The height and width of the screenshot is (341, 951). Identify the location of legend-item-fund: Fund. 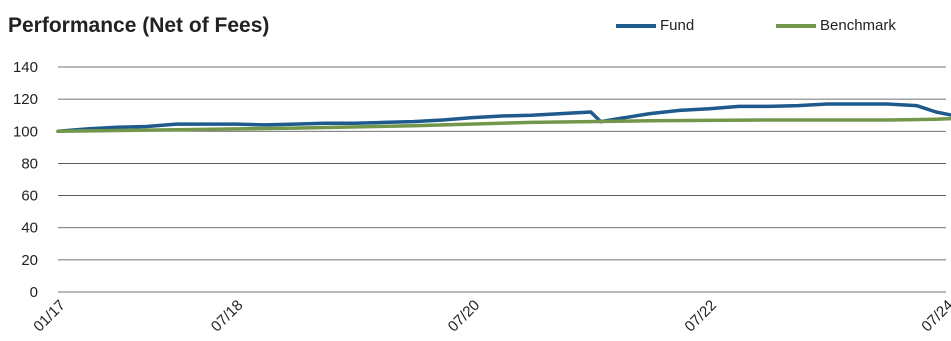
(655, 25).